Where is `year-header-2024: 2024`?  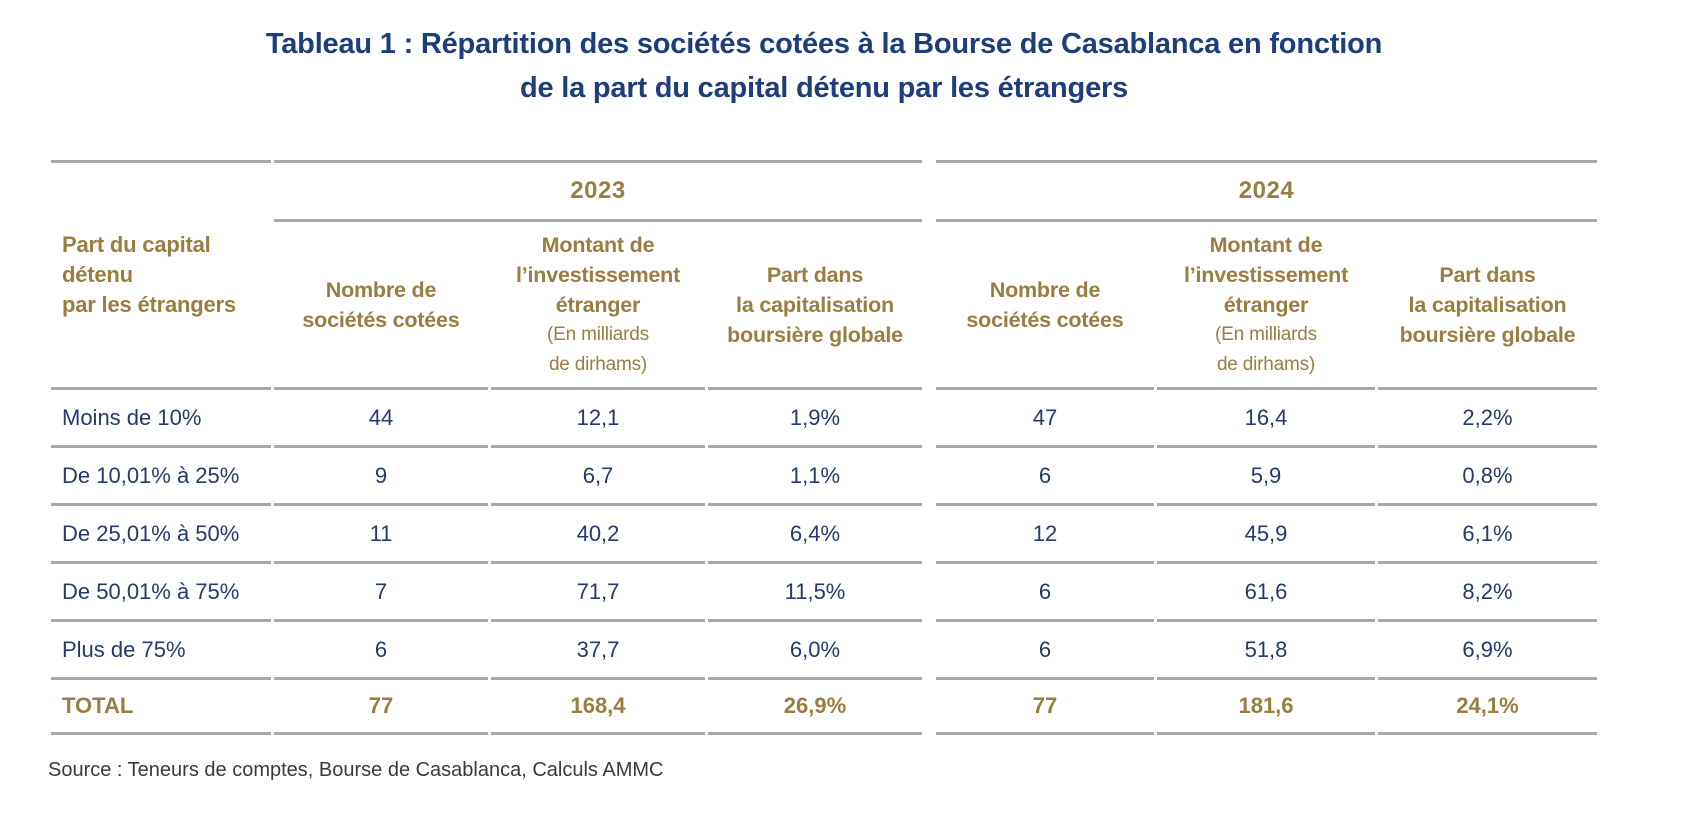 year-header-2024: 2024 is located at coordinates (1266, 191).